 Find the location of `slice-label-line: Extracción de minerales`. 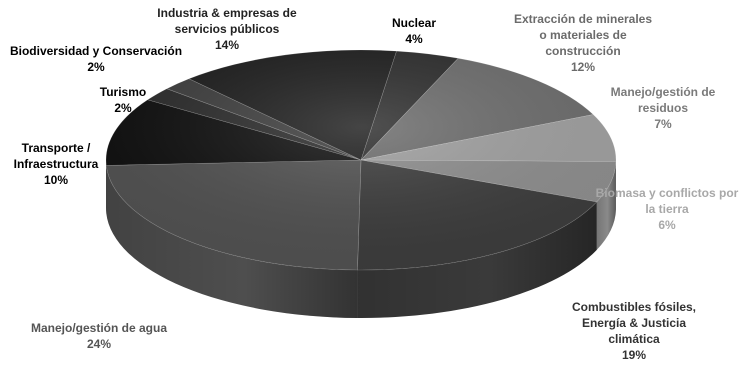

slice-label-line: Extracción de minerales is located at coordinates (583, 19).